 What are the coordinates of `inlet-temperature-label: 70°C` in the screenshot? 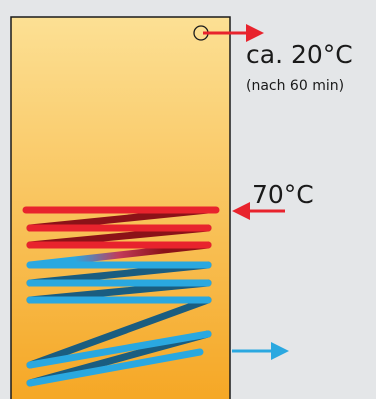 It's located at (283, 194).